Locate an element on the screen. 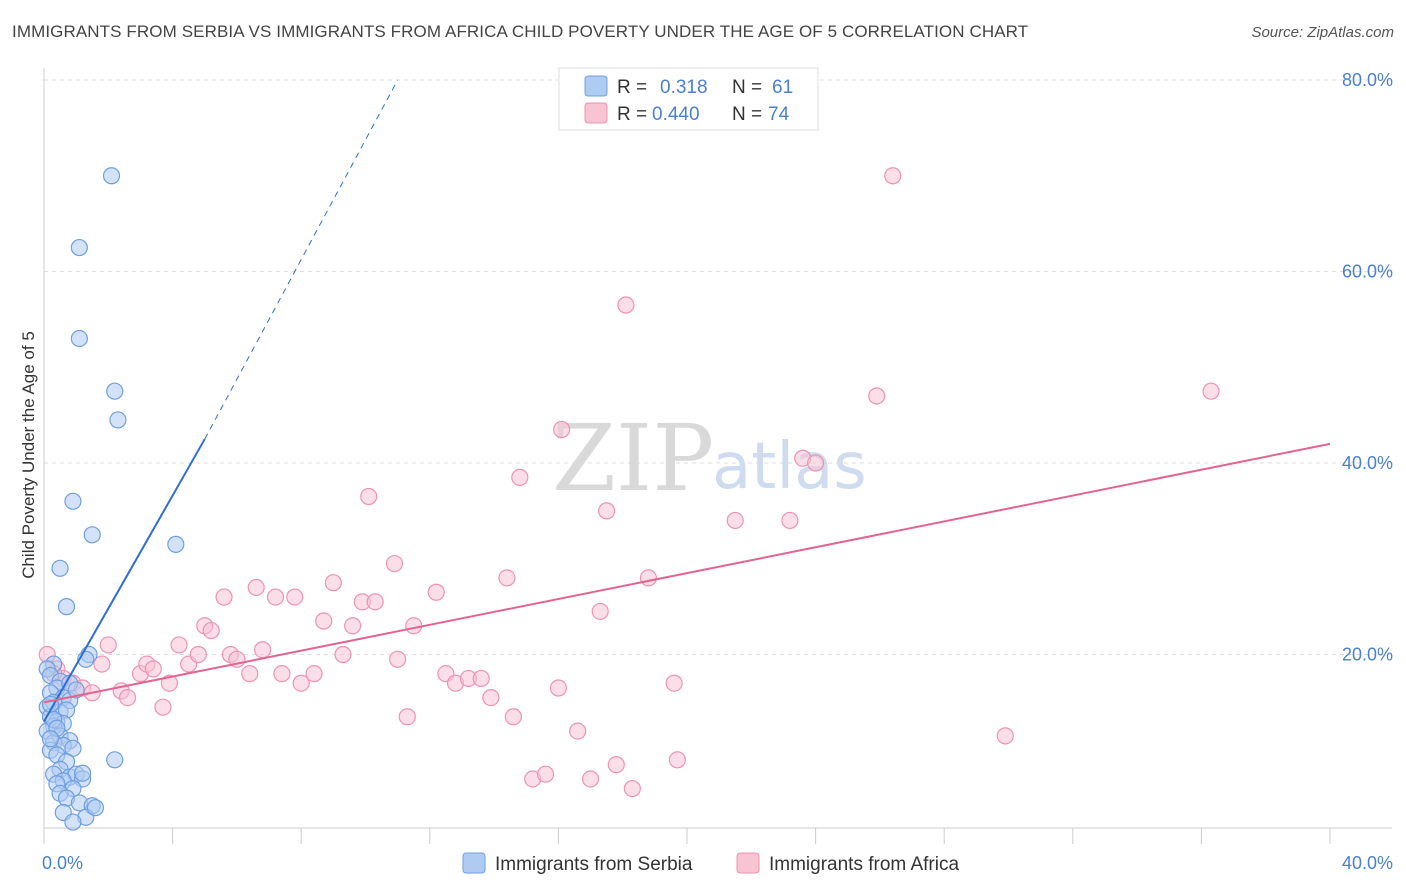 The image size is (1406, 892). legend-n-value-africa: 74 is located at coordinates (779, 114).